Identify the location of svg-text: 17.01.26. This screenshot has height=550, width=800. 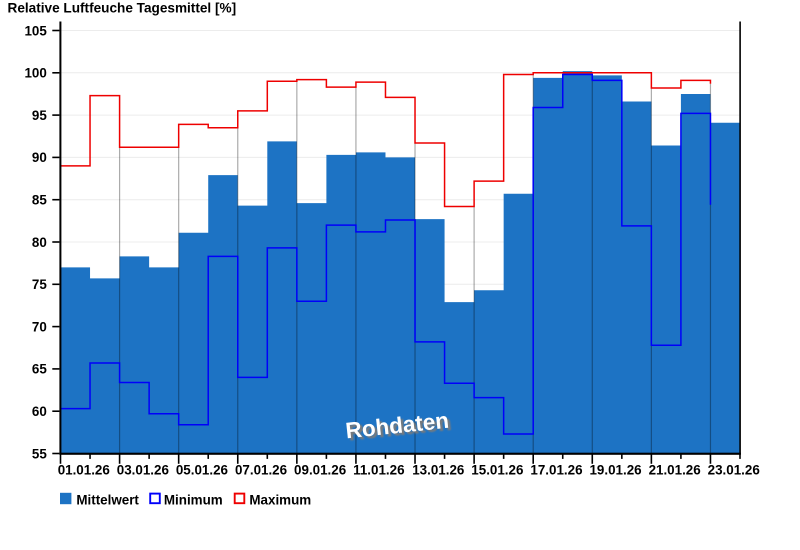
(556, 470).